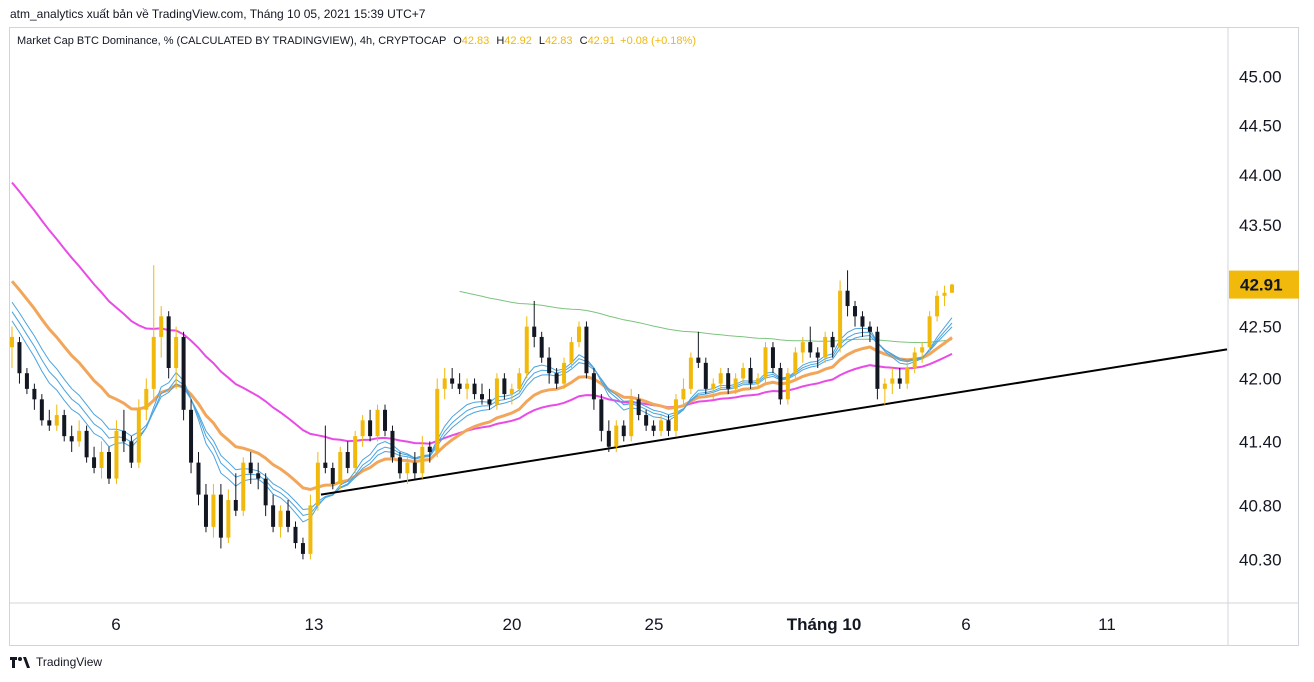 The height and width of the screenshot is (682, 1314). Describe the element at coordinates (475, 41) in the screenshot. I see `legend-open: 42.83` at that location.